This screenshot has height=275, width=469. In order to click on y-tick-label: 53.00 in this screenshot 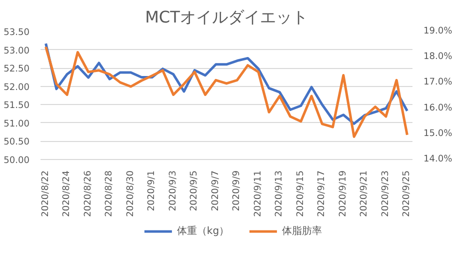, I will do `click(17, 51)`.